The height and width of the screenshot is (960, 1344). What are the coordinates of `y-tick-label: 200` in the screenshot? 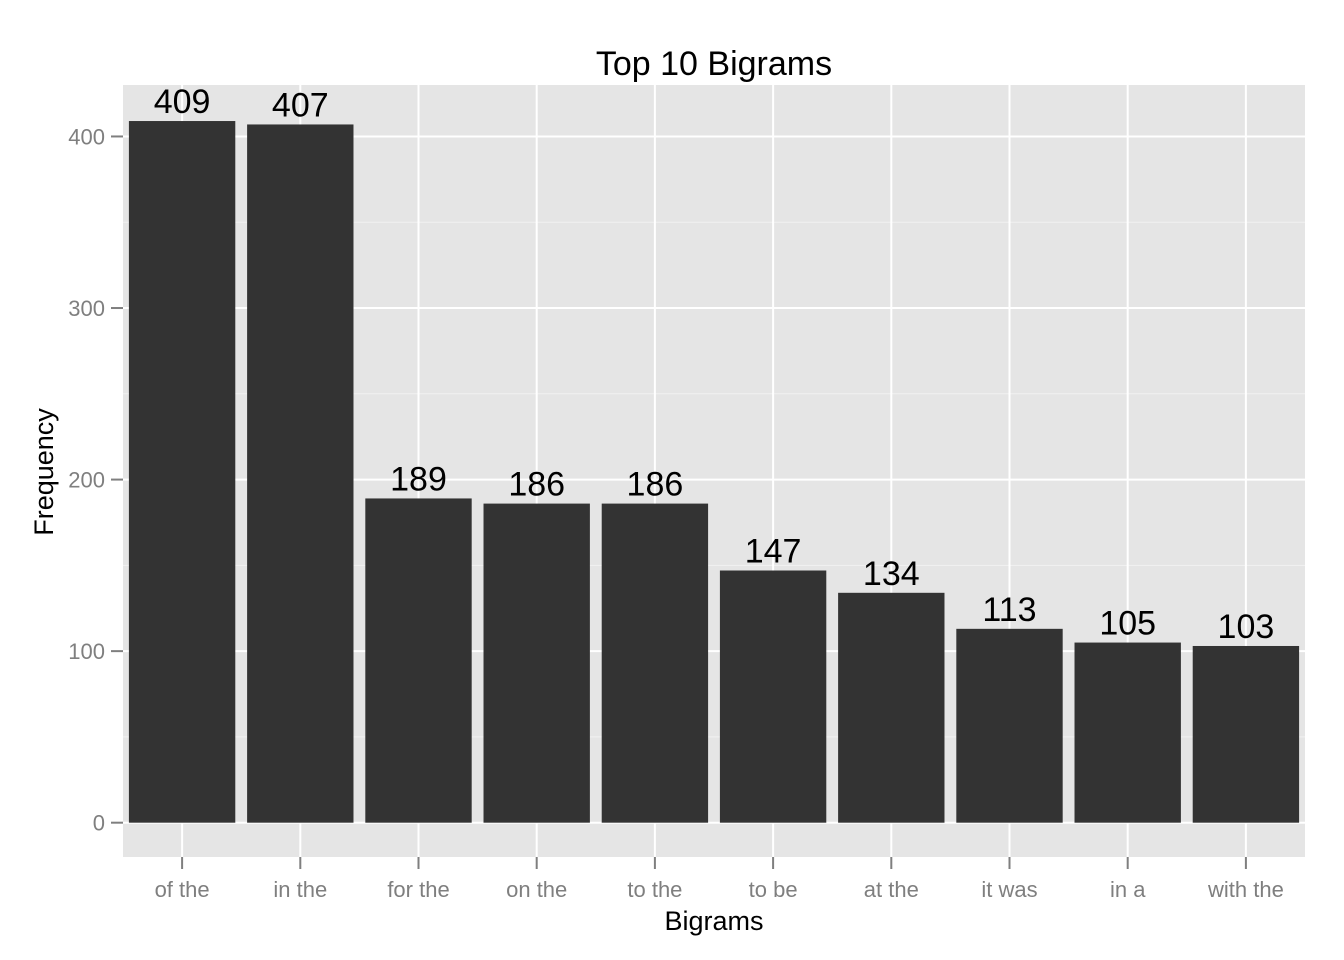 It's located at (86, 480).